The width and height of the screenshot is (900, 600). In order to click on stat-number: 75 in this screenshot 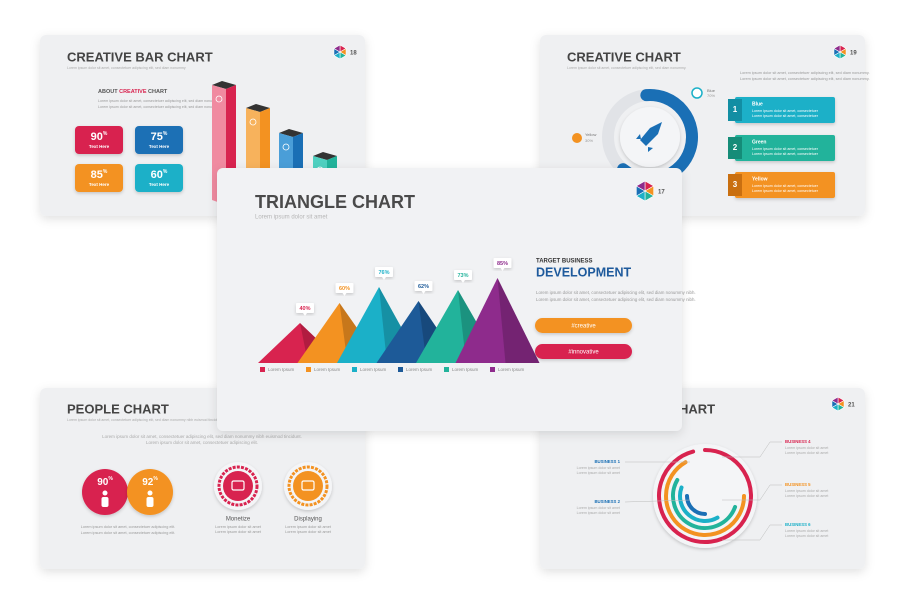, I will do `click(157, 137)`.